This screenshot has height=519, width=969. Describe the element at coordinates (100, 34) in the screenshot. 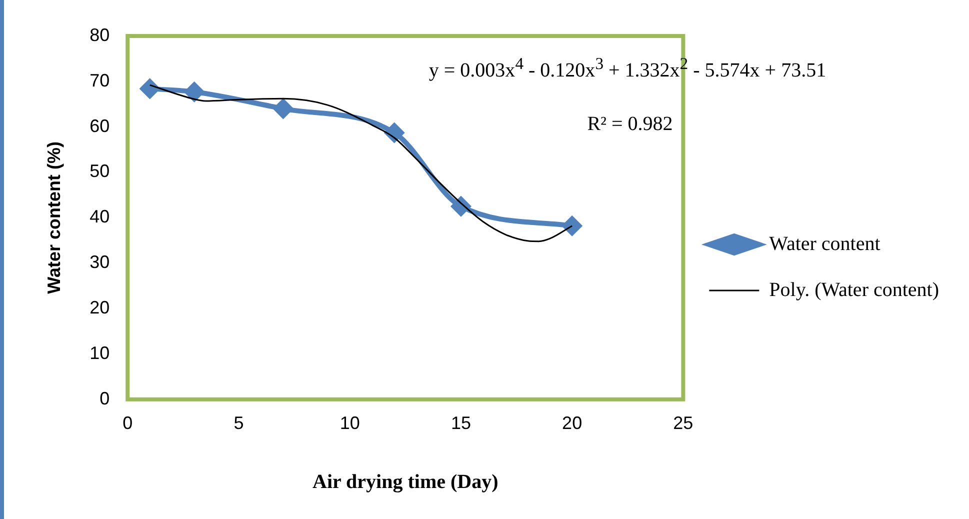

I see `y-tick-label: 80` at that location.